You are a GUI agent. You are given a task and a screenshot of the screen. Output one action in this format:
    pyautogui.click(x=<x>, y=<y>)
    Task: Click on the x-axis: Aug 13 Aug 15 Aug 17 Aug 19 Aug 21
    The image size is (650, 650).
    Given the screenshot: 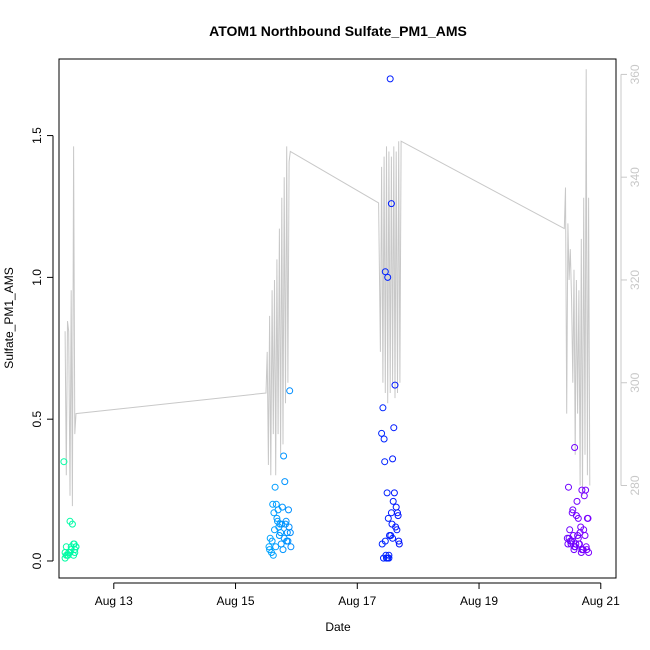 What is the action you would take?
    pyautogui.click(x=357, y=595)
    